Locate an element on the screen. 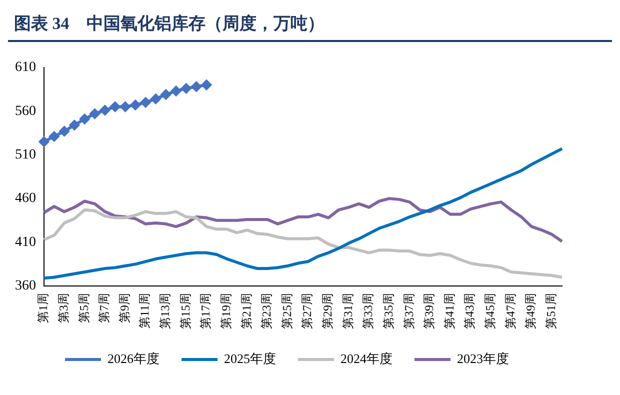 The image size is (620, 395). legend-label: 2024年度 is located at coordinates (366, 358).